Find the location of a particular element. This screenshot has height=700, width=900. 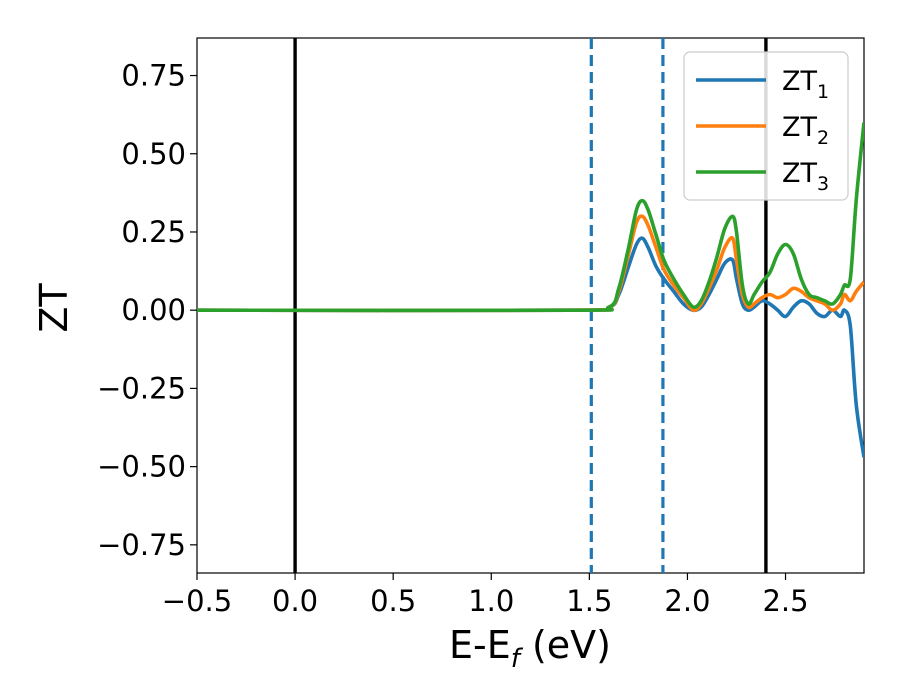

x-tick-label: 1.5 is located at coordinates (589, 601).